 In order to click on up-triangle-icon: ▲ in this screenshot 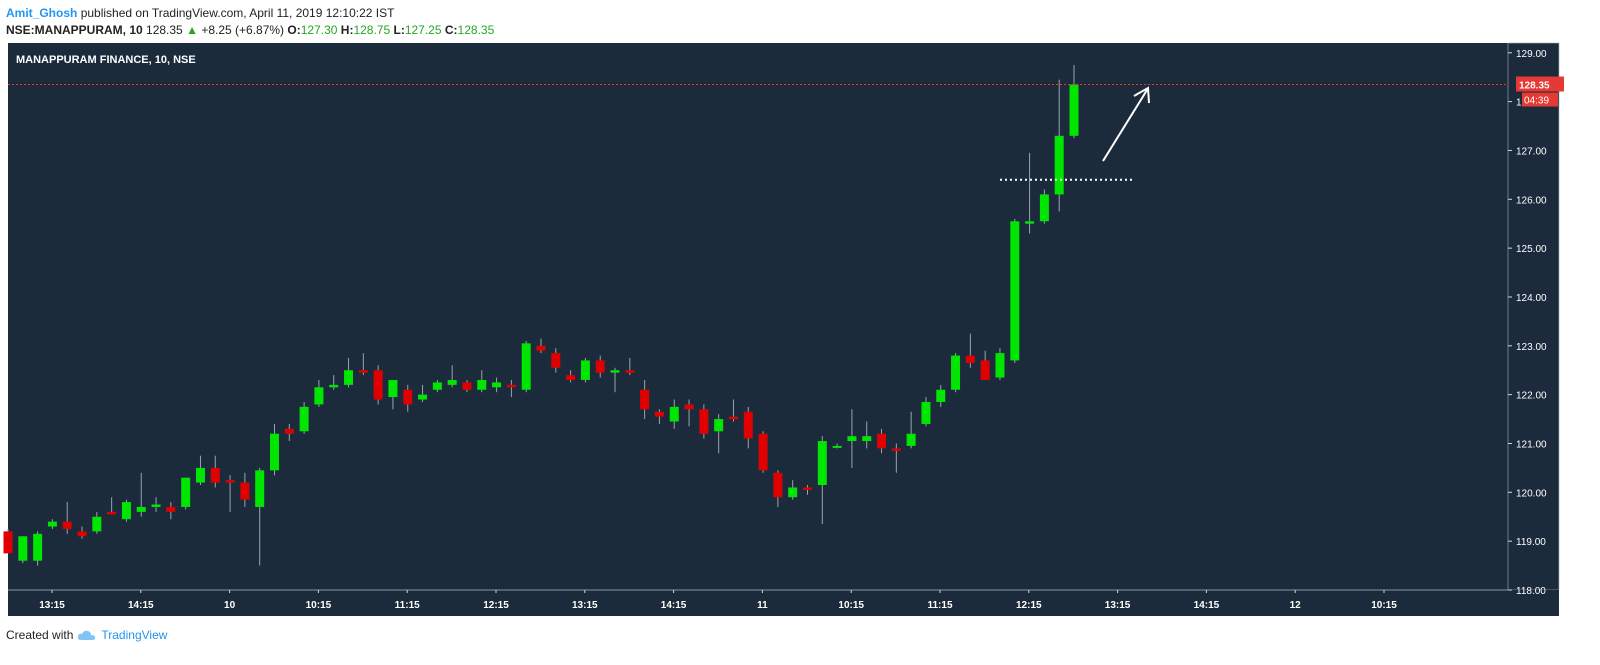, I will do `click(192, 30)`.